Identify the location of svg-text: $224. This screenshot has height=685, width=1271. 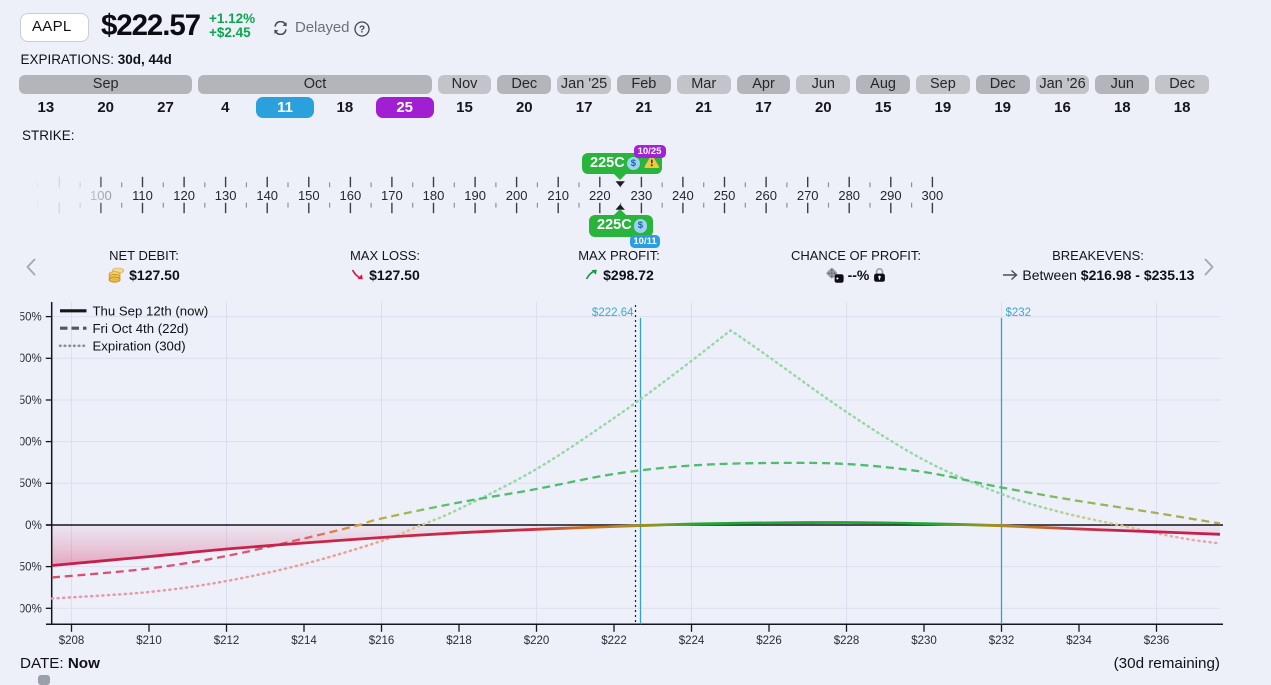
(692, 641).